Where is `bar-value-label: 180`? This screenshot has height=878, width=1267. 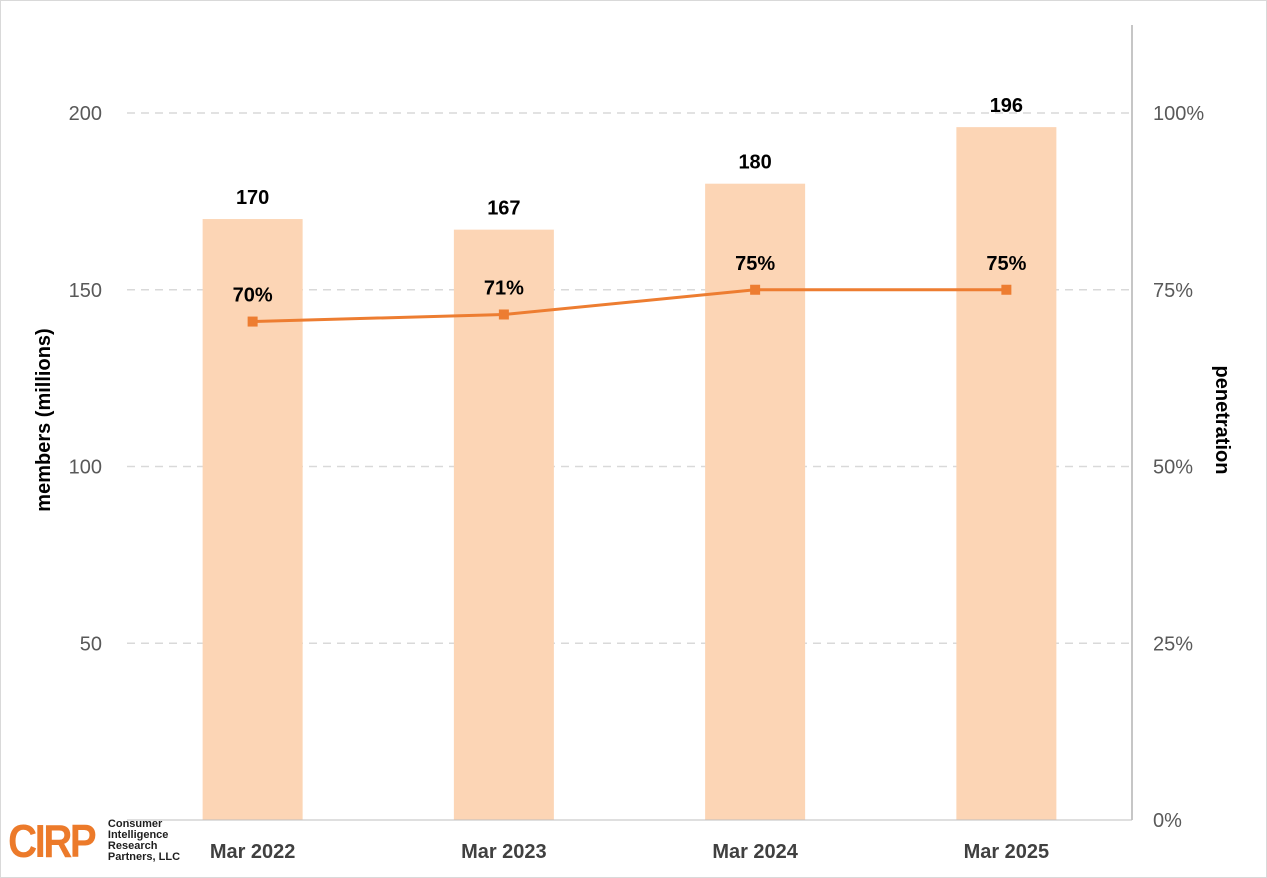 bar-value-label: 180 is located at coordinates (754, 163).